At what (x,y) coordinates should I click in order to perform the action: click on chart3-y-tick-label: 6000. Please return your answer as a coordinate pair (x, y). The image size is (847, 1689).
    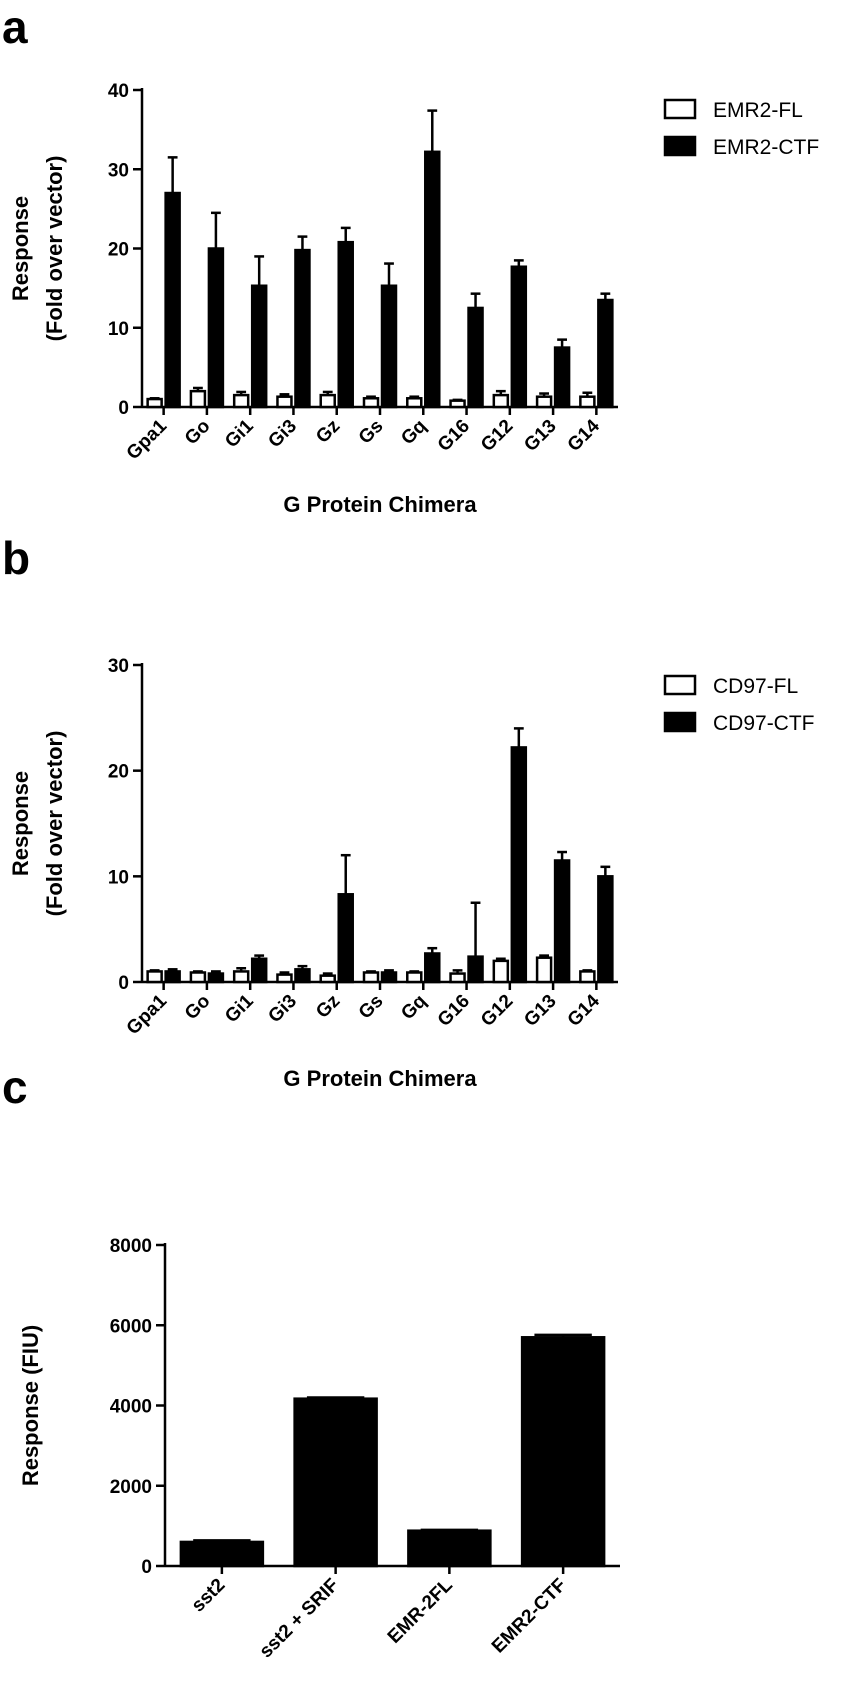
    Looking at the image, I should click on (131, 1326).